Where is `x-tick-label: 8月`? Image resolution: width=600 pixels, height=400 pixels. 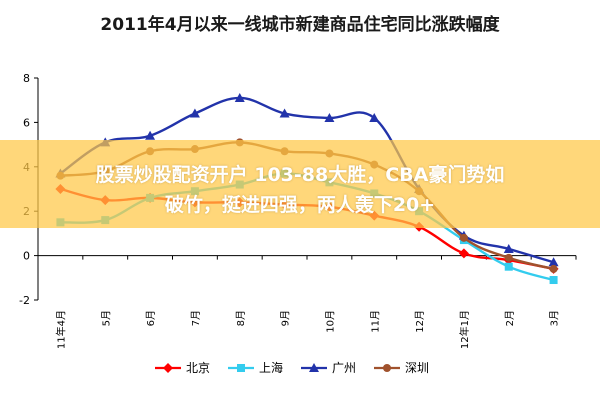
x-tick-label: 8月 is located at coordinates (241, 318).